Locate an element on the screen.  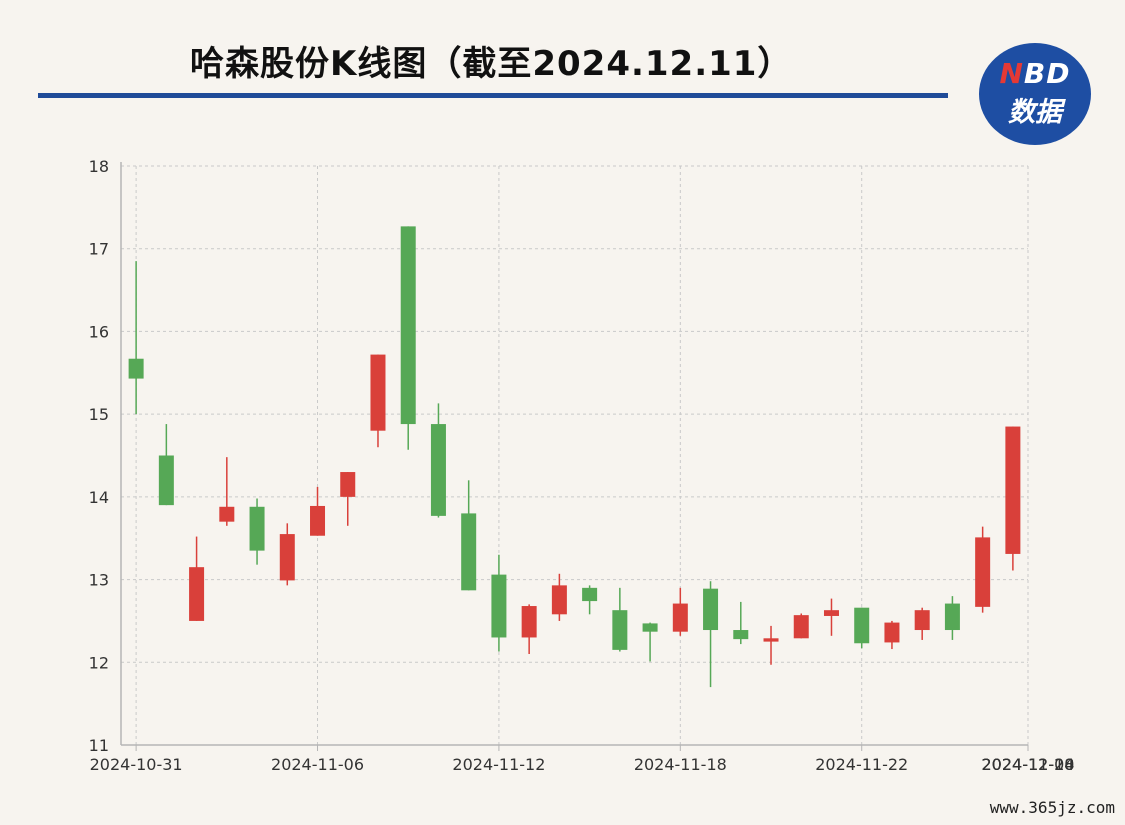
y-tick-label: 11 is located at coordinates (99, 745).